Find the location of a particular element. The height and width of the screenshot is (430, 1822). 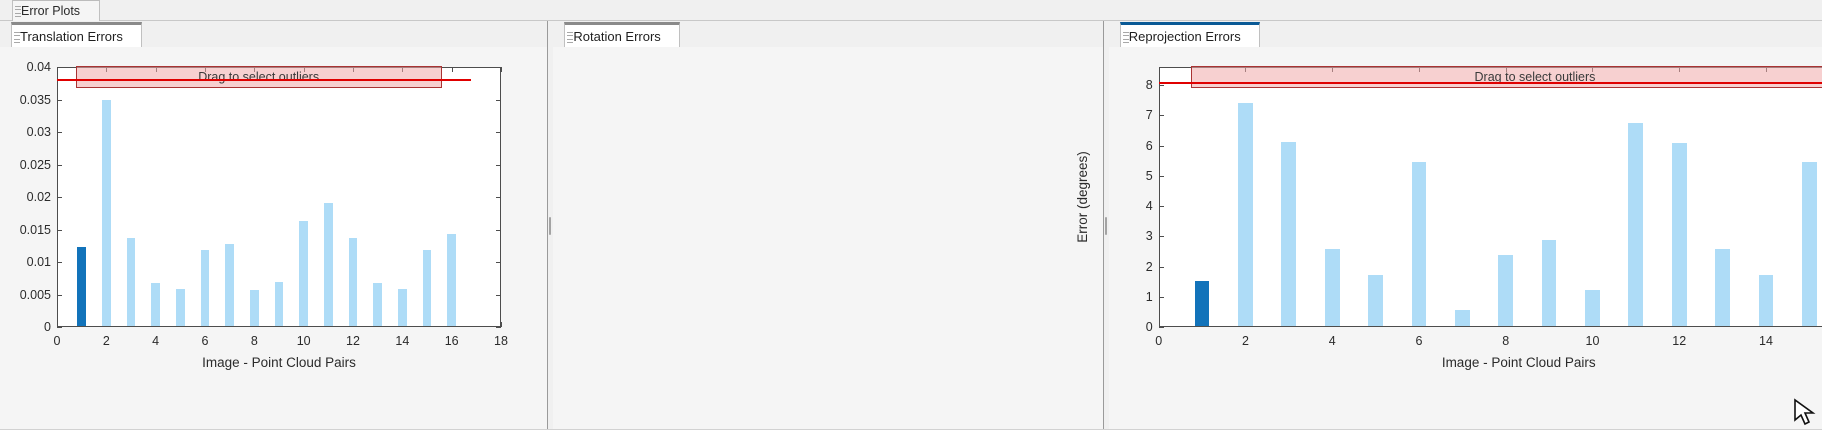

y-axis-tick-label: 0.03 is located at coordinates (38, 132).